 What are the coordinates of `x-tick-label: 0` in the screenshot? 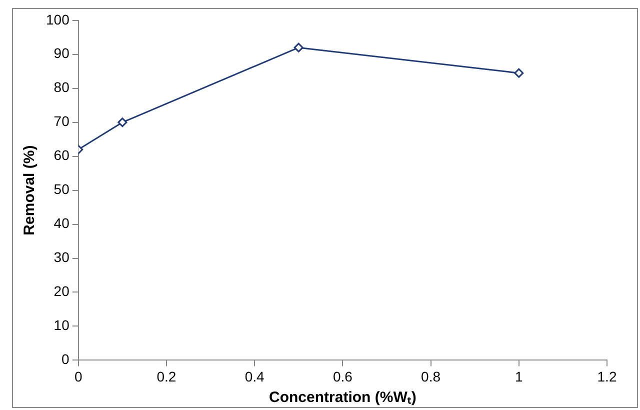 It's located at (78, 376).